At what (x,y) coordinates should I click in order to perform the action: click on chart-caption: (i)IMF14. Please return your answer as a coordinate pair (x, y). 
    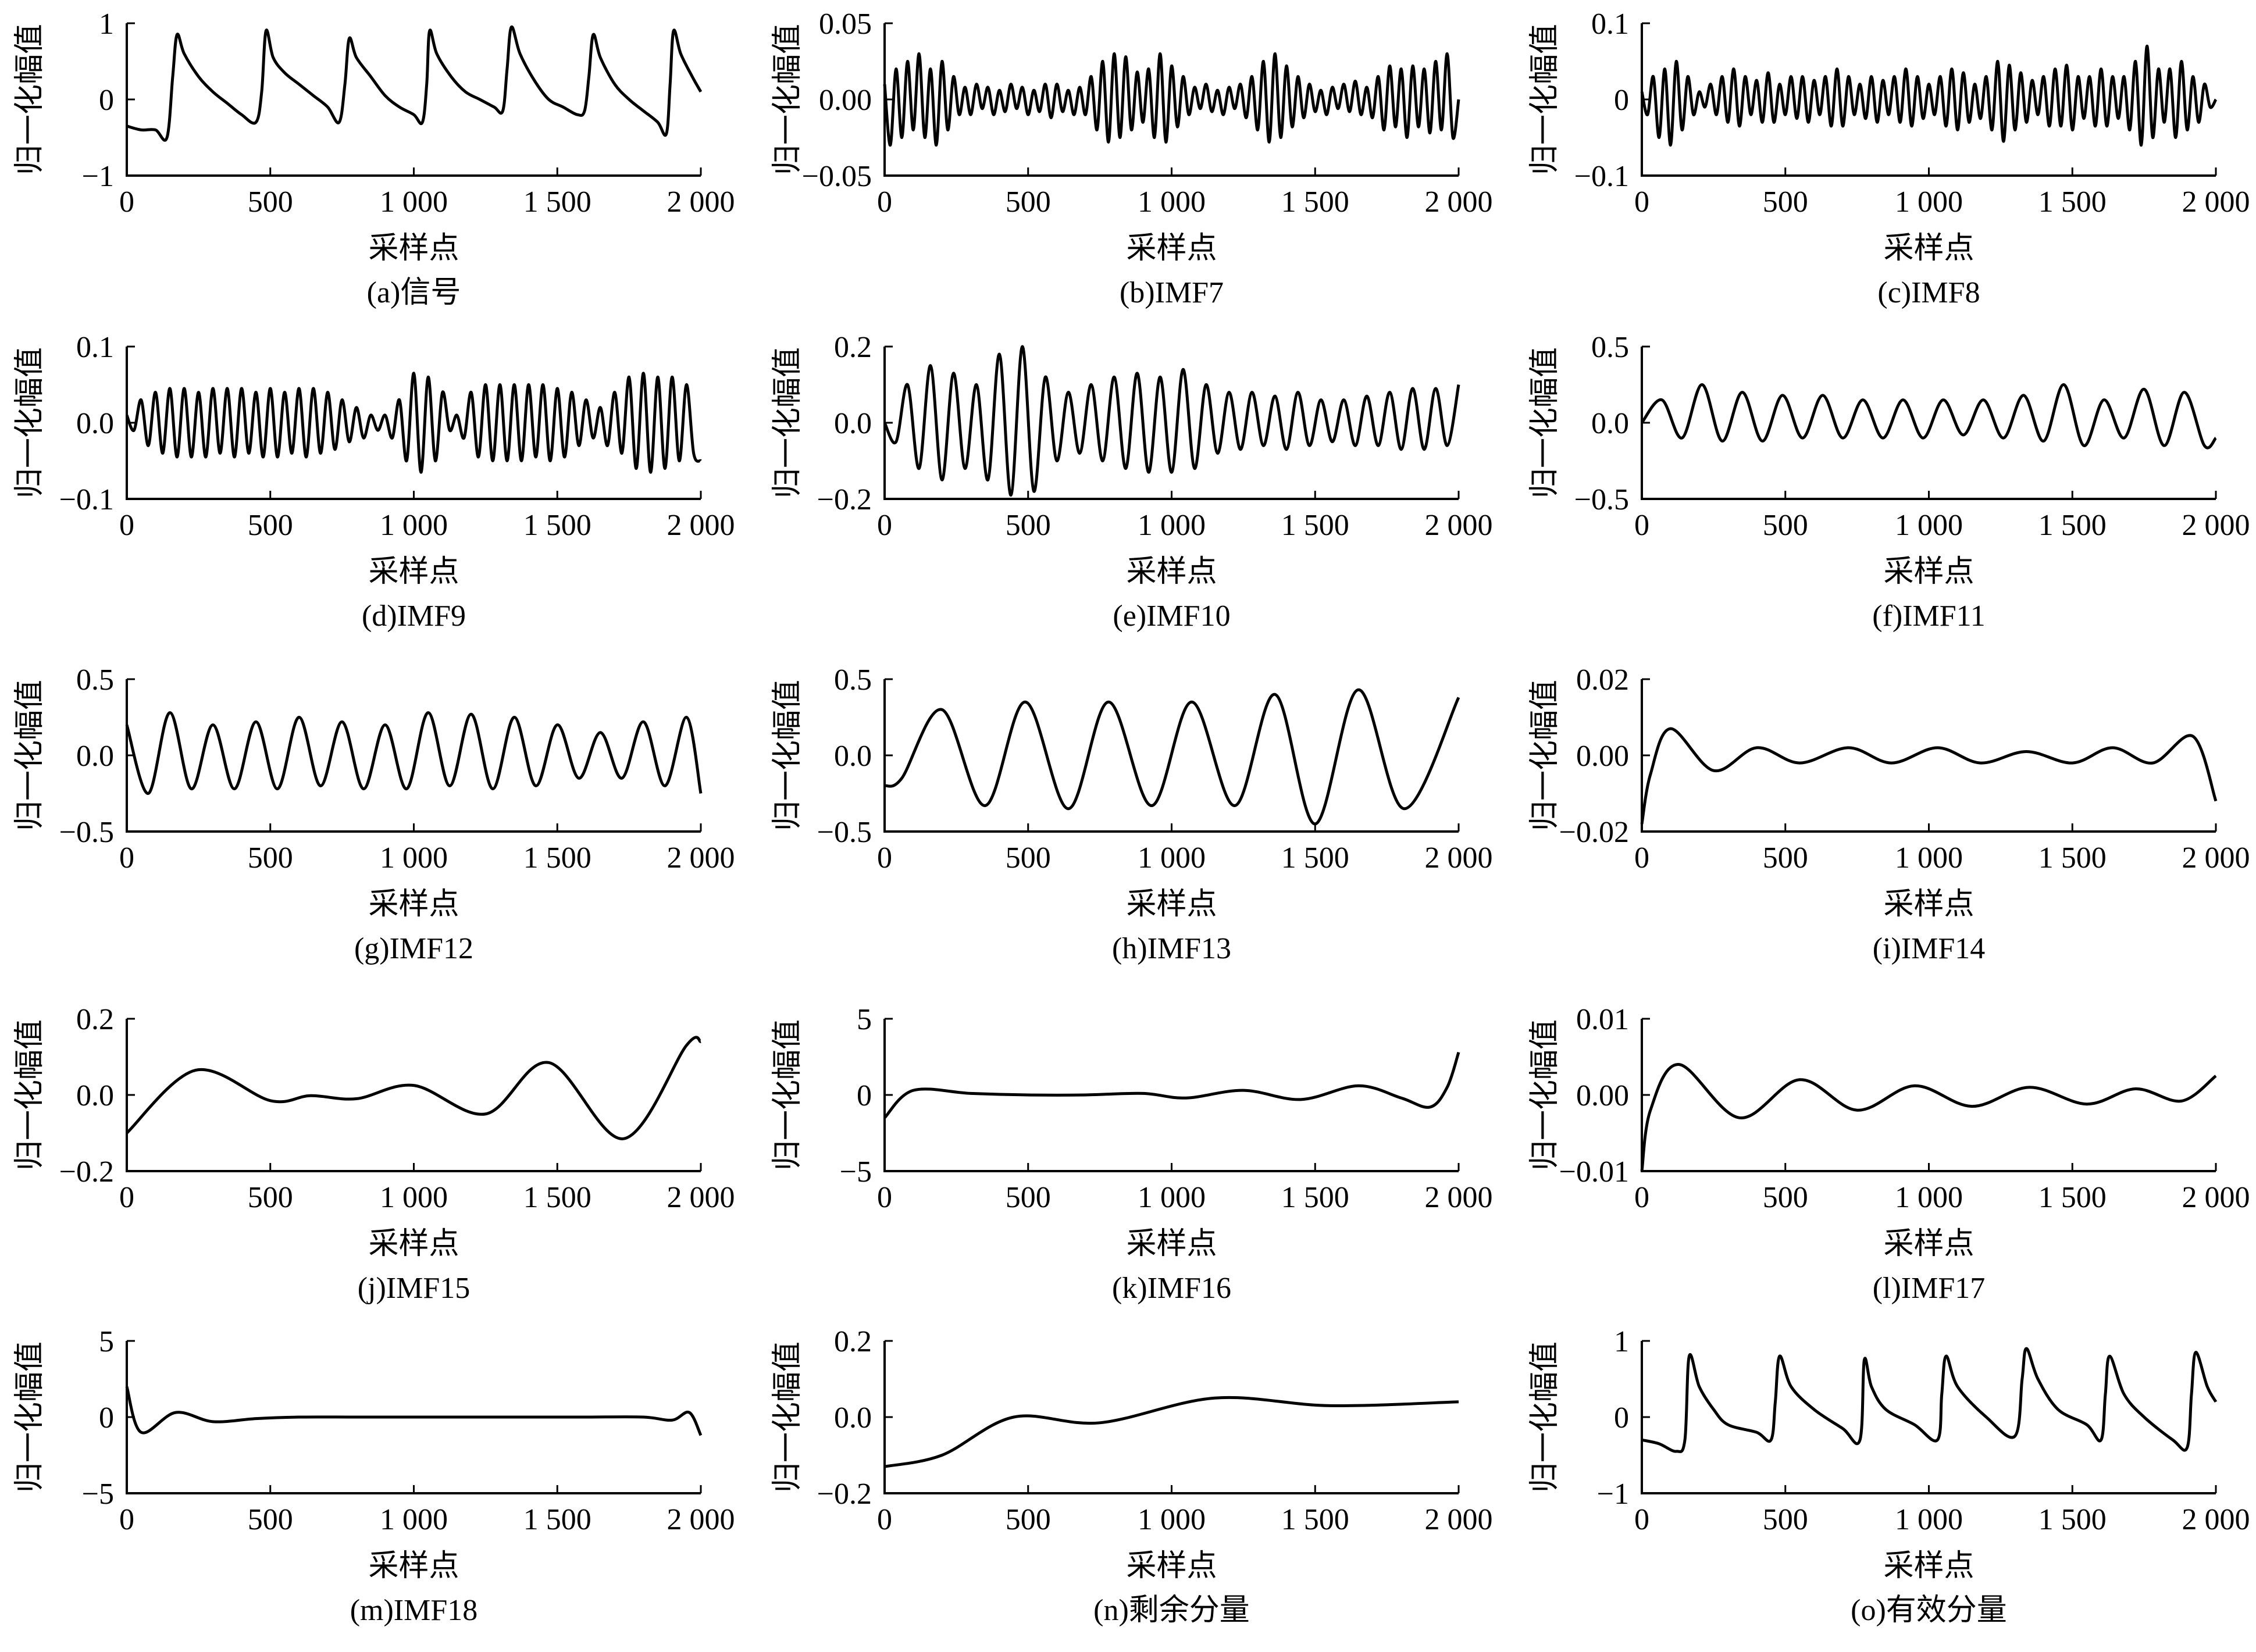
    Looking at the image, I should click on (1929, 948).